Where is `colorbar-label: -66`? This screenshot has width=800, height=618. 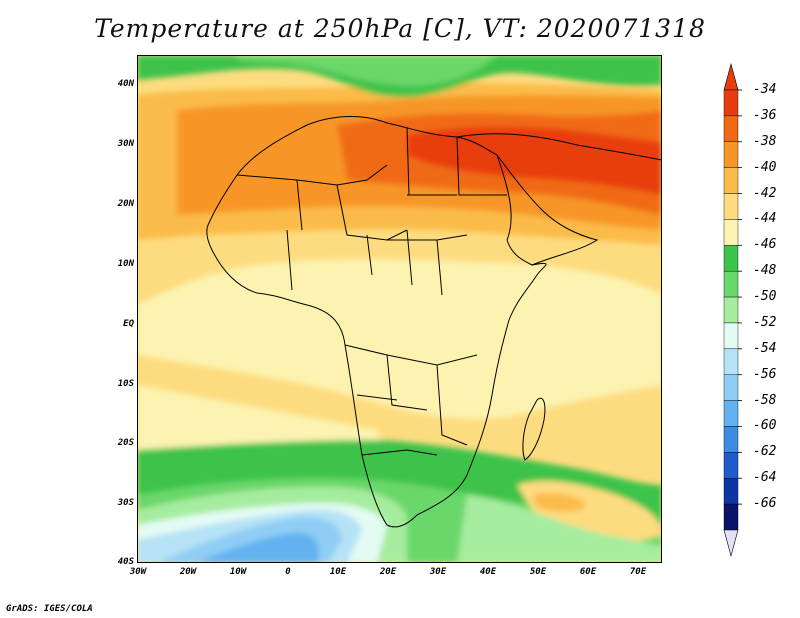 colorbar-label: -66 is located at coordinates (765, 504).